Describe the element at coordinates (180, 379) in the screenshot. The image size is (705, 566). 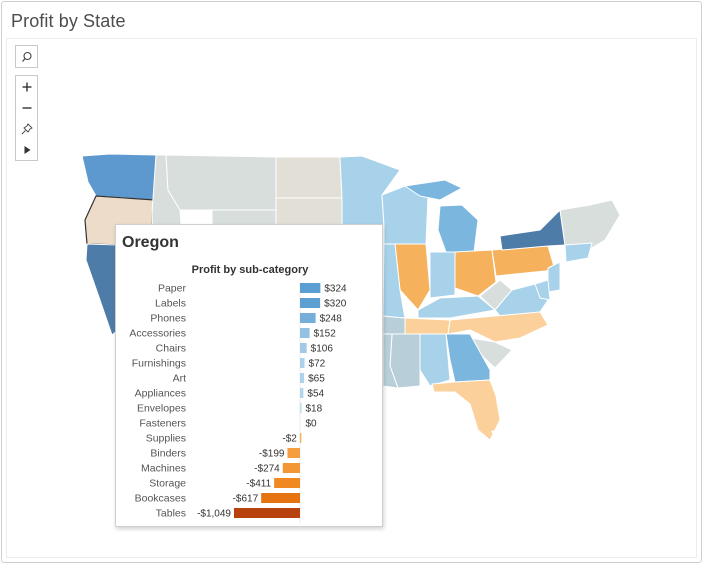
I see `category-label: Art` at that location.